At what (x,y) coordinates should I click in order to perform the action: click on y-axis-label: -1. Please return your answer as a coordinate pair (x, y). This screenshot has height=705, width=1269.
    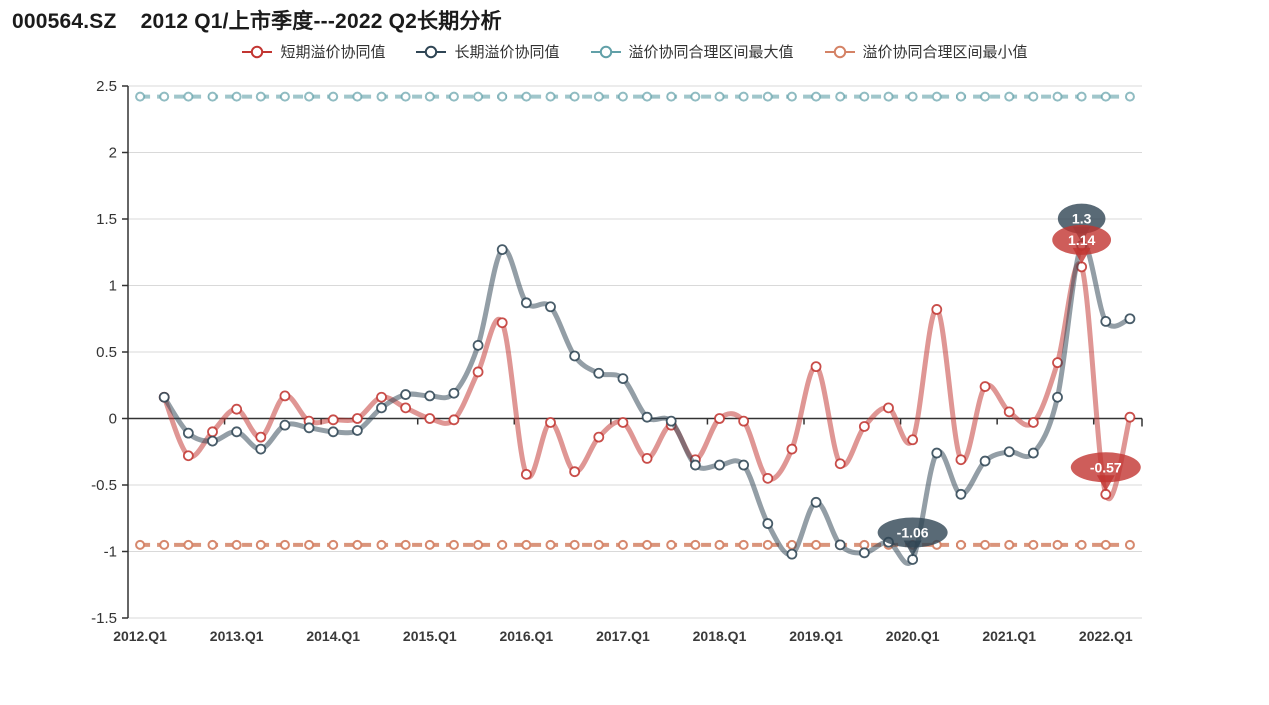
    Looking at the image, I should click on (110, 552).